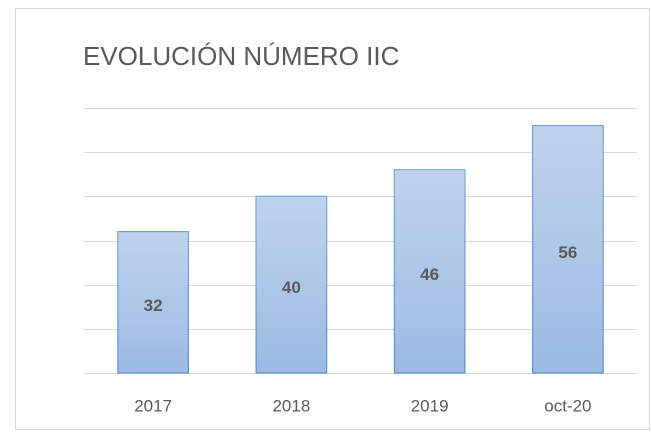 This screenshot has width=652, height=432. What do you see at coordinates (567, 252) in the screenshot?
I see `value-label: 56` at bounding box center [567, 252].